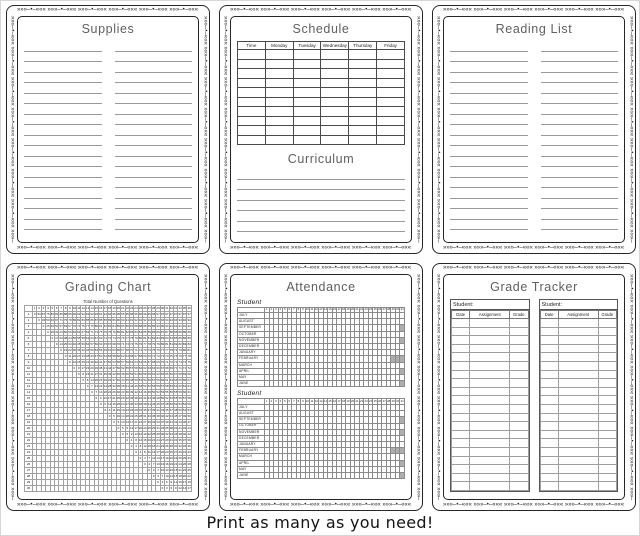 This screenshot has width=640, height=536. What do you see at coordinates (63, 135) in the screenshot?
I see `supplies-lines-column-left` at bounding box center [63, 135].